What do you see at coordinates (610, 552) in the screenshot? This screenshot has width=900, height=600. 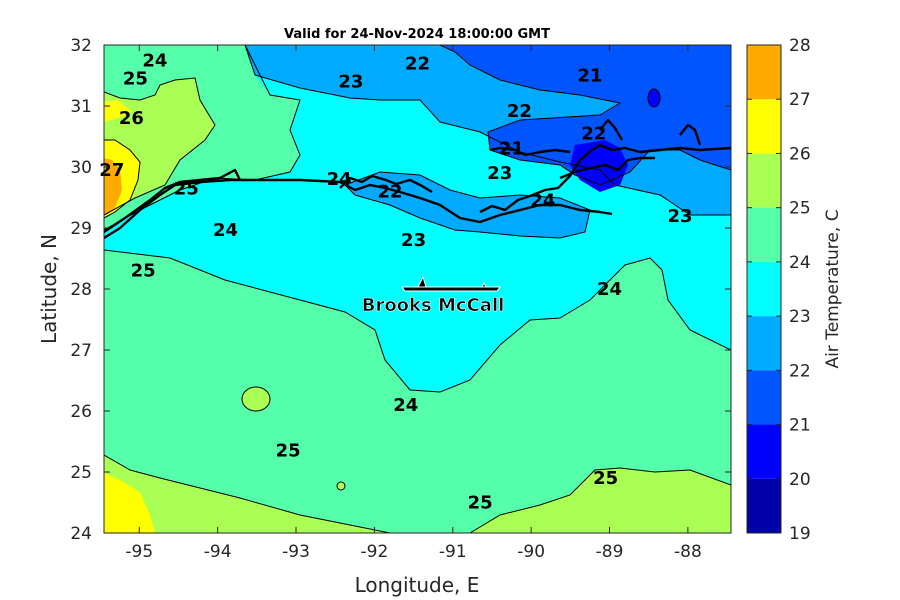 I see `x-tick-label: -89` at bounding box center [610, 552].